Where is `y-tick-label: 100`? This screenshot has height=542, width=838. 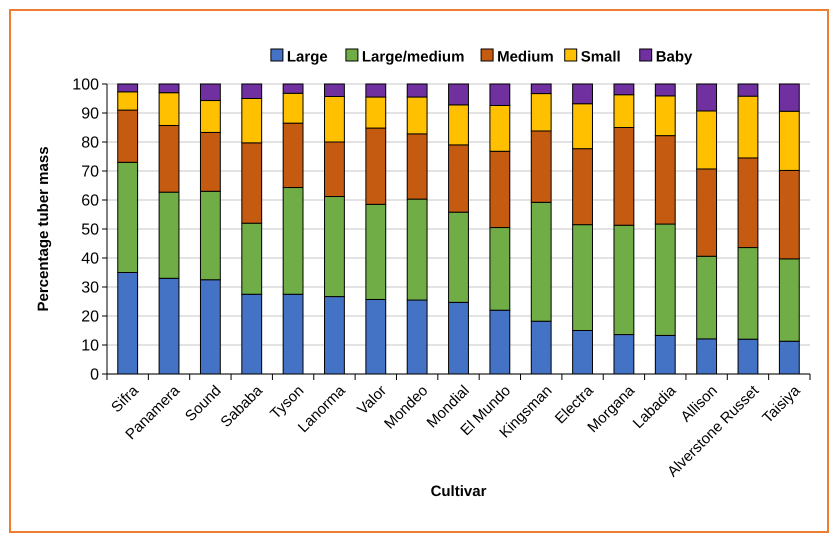
y-tick-label: 100 is located at coordinates (86, 85).